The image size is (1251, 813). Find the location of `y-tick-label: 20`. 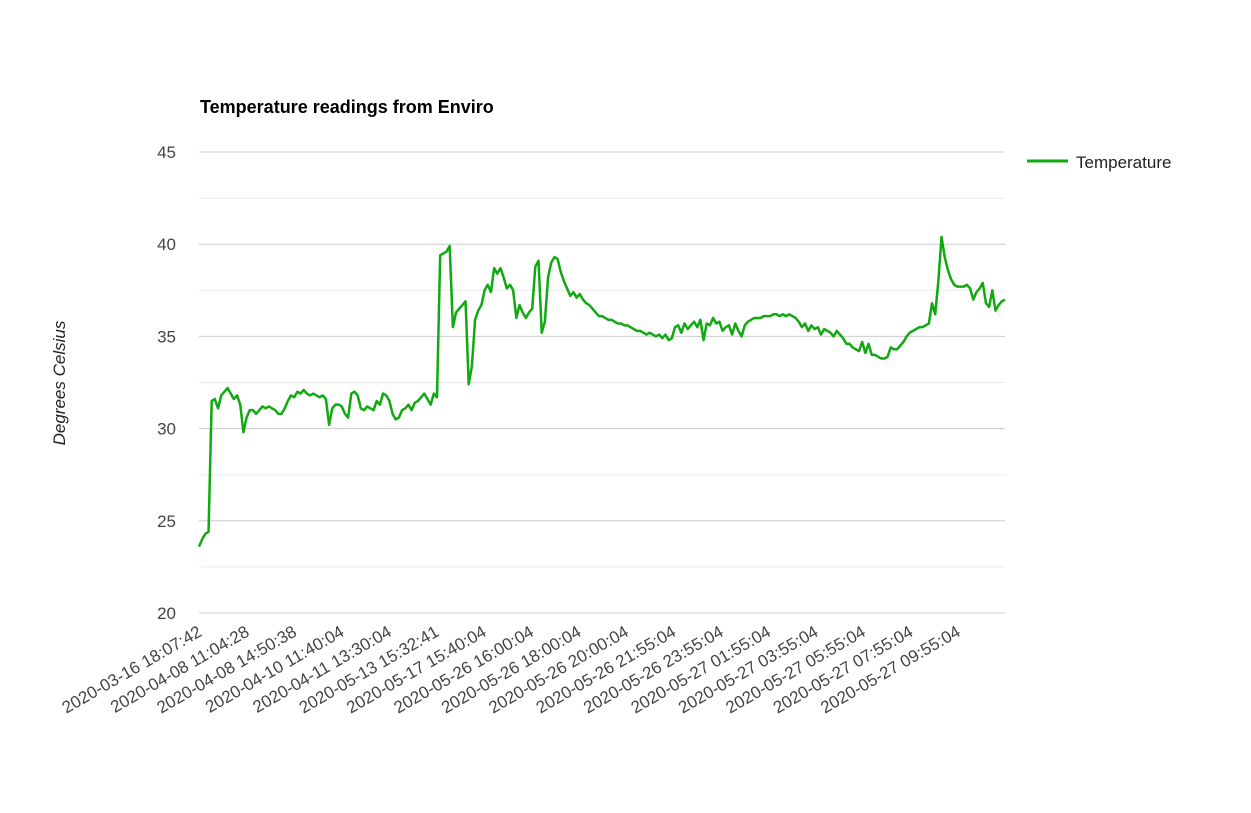

y-tick-label: 20 is located at coordinates (166, 613).